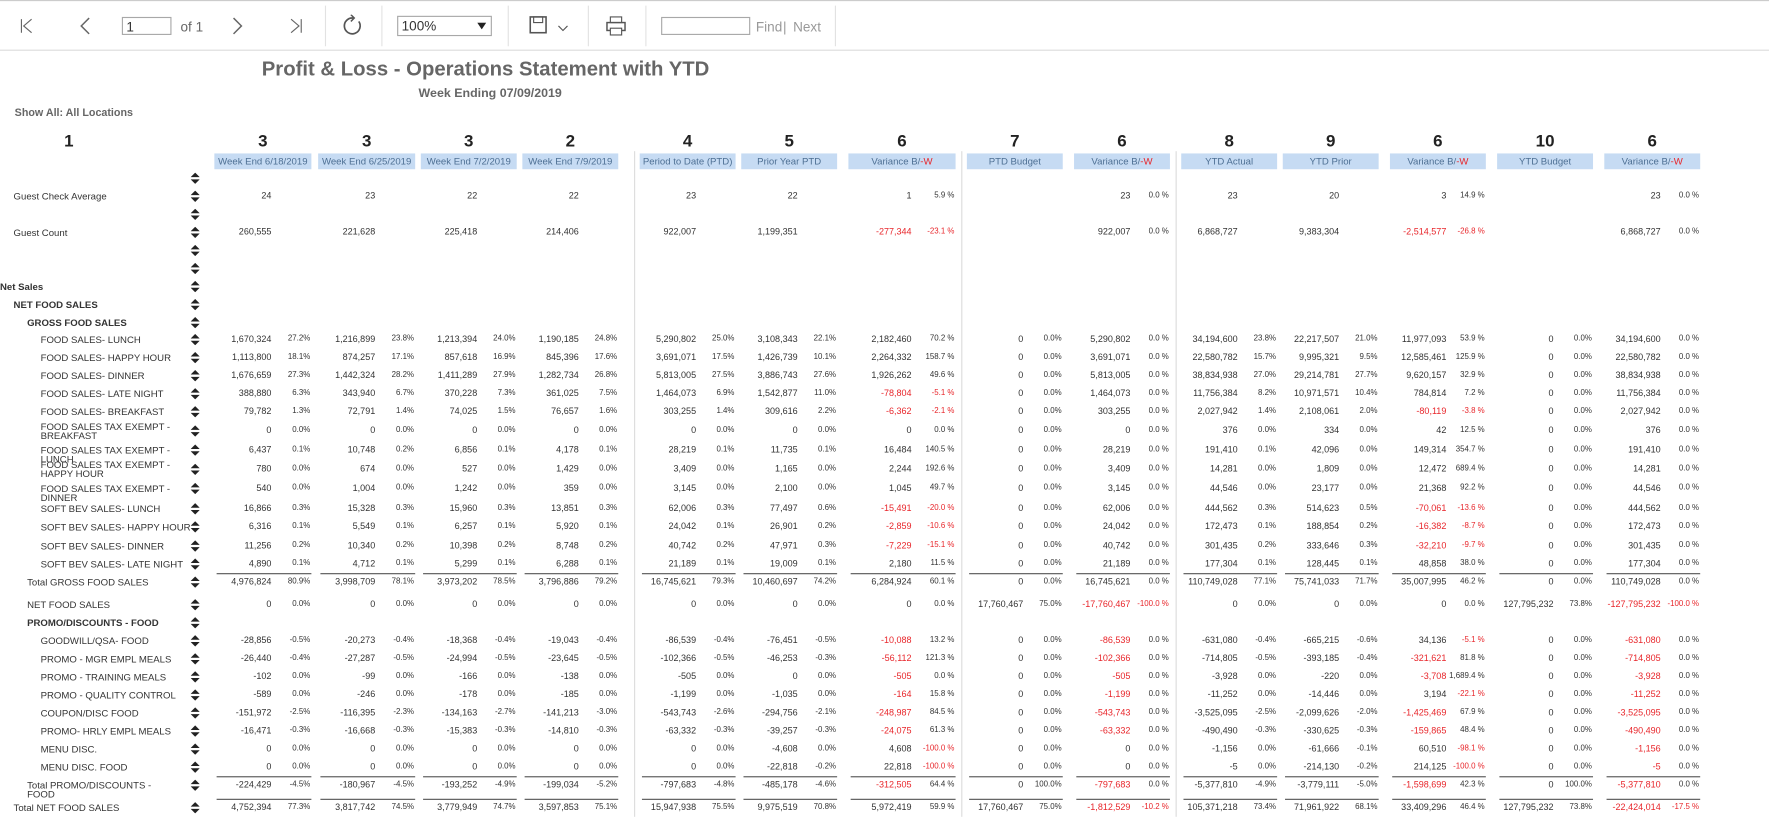  Describe the element at coordinates (777, 231) in the screenshot. I see `cell-value: 1,199,351` at that location.